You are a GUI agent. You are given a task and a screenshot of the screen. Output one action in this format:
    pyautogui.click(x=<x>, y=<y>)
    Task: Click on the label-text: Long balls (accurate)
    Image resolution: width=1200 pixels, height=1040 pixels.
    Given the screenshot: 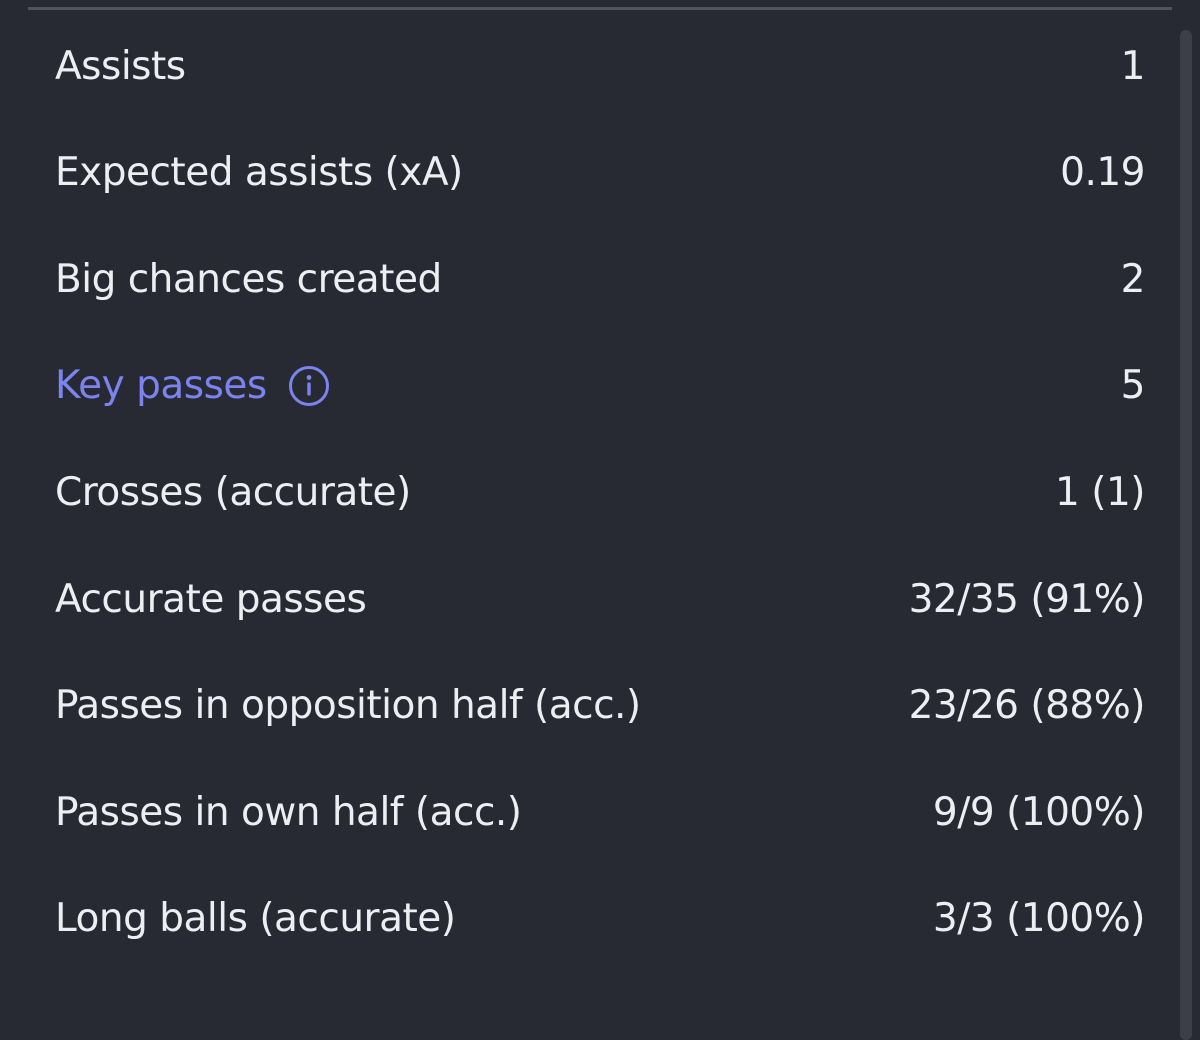 What is the action you would take?
    pyautogui.click(x=255, y=919)
    